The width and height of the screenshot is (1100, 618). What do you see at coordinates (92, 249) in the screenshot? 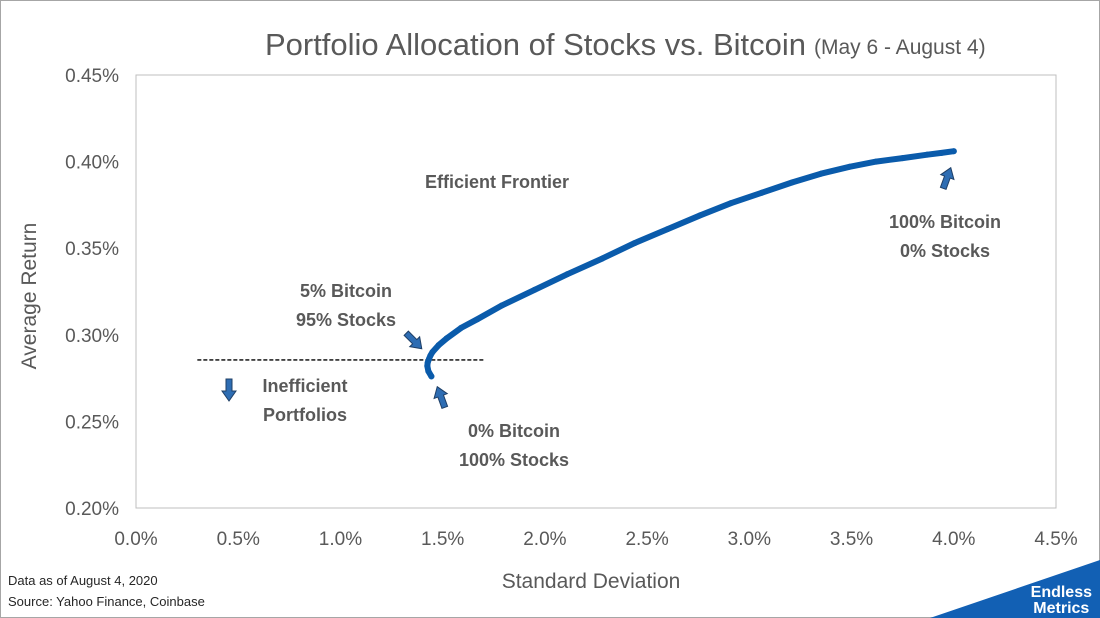
I see `y-tick-label: 0.35%` at bounding box center [92, 249].